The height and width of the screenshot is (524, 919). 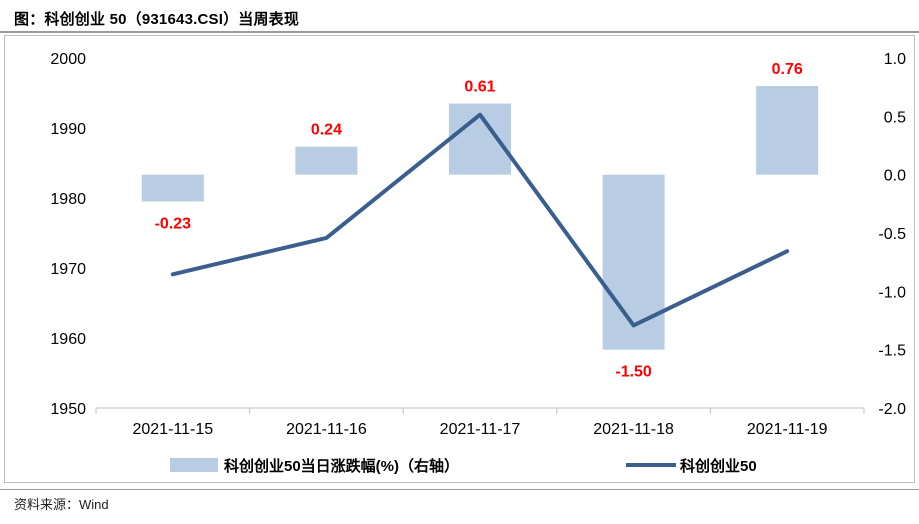 I want to click on figure-title: 图：科创创业 50（931643.CSI）当周表现, so click(x=157, y=19).